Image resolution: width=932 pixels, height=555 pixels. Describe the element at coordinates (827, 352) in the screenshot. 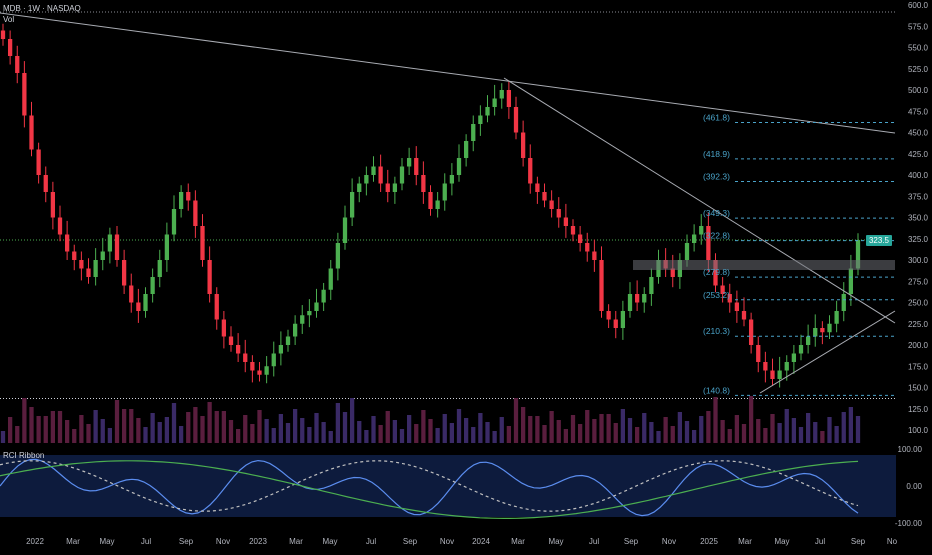

I see `trendline-ascending` at that location.